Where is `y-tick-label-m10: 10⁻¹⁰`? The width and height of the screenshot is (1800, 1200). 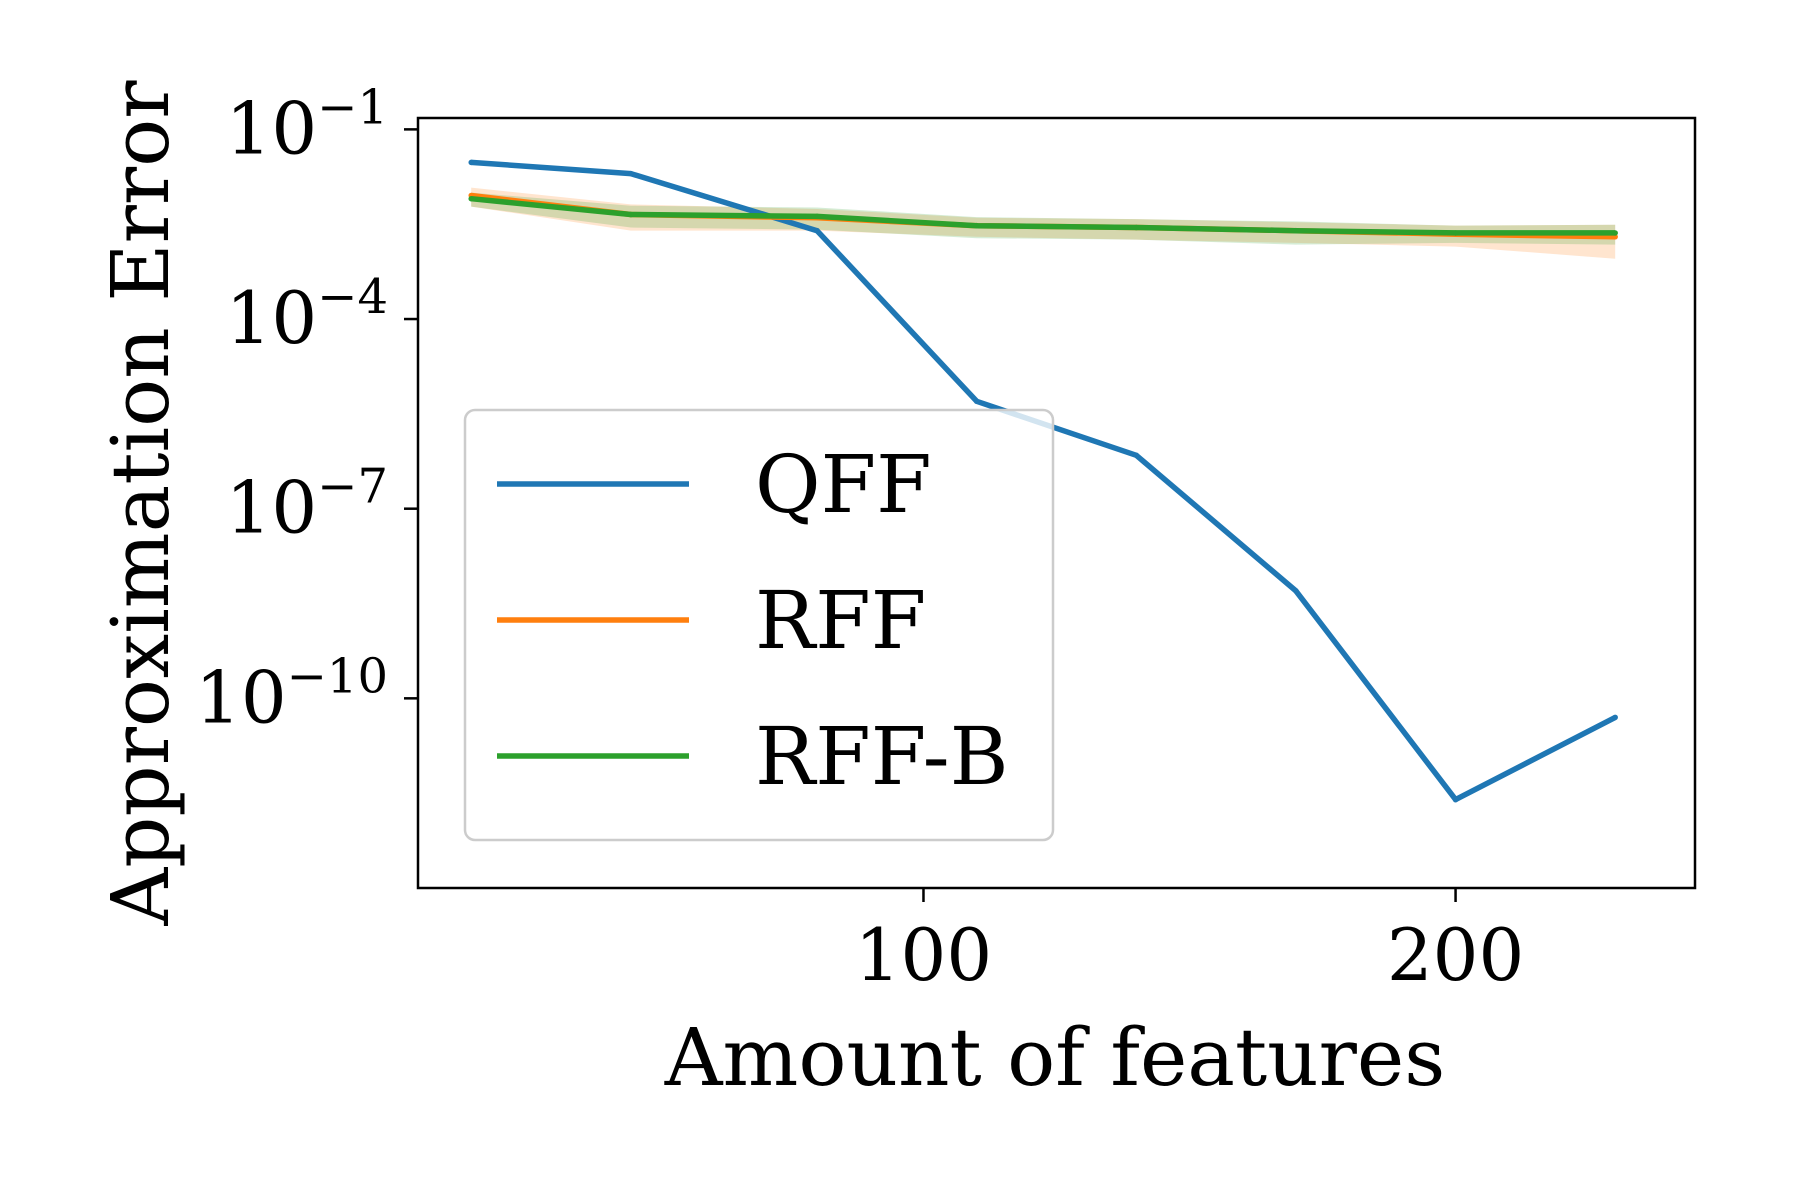 y-tick-label-m10: 10⁻¹⁰ is located at coordinates (291, 693).